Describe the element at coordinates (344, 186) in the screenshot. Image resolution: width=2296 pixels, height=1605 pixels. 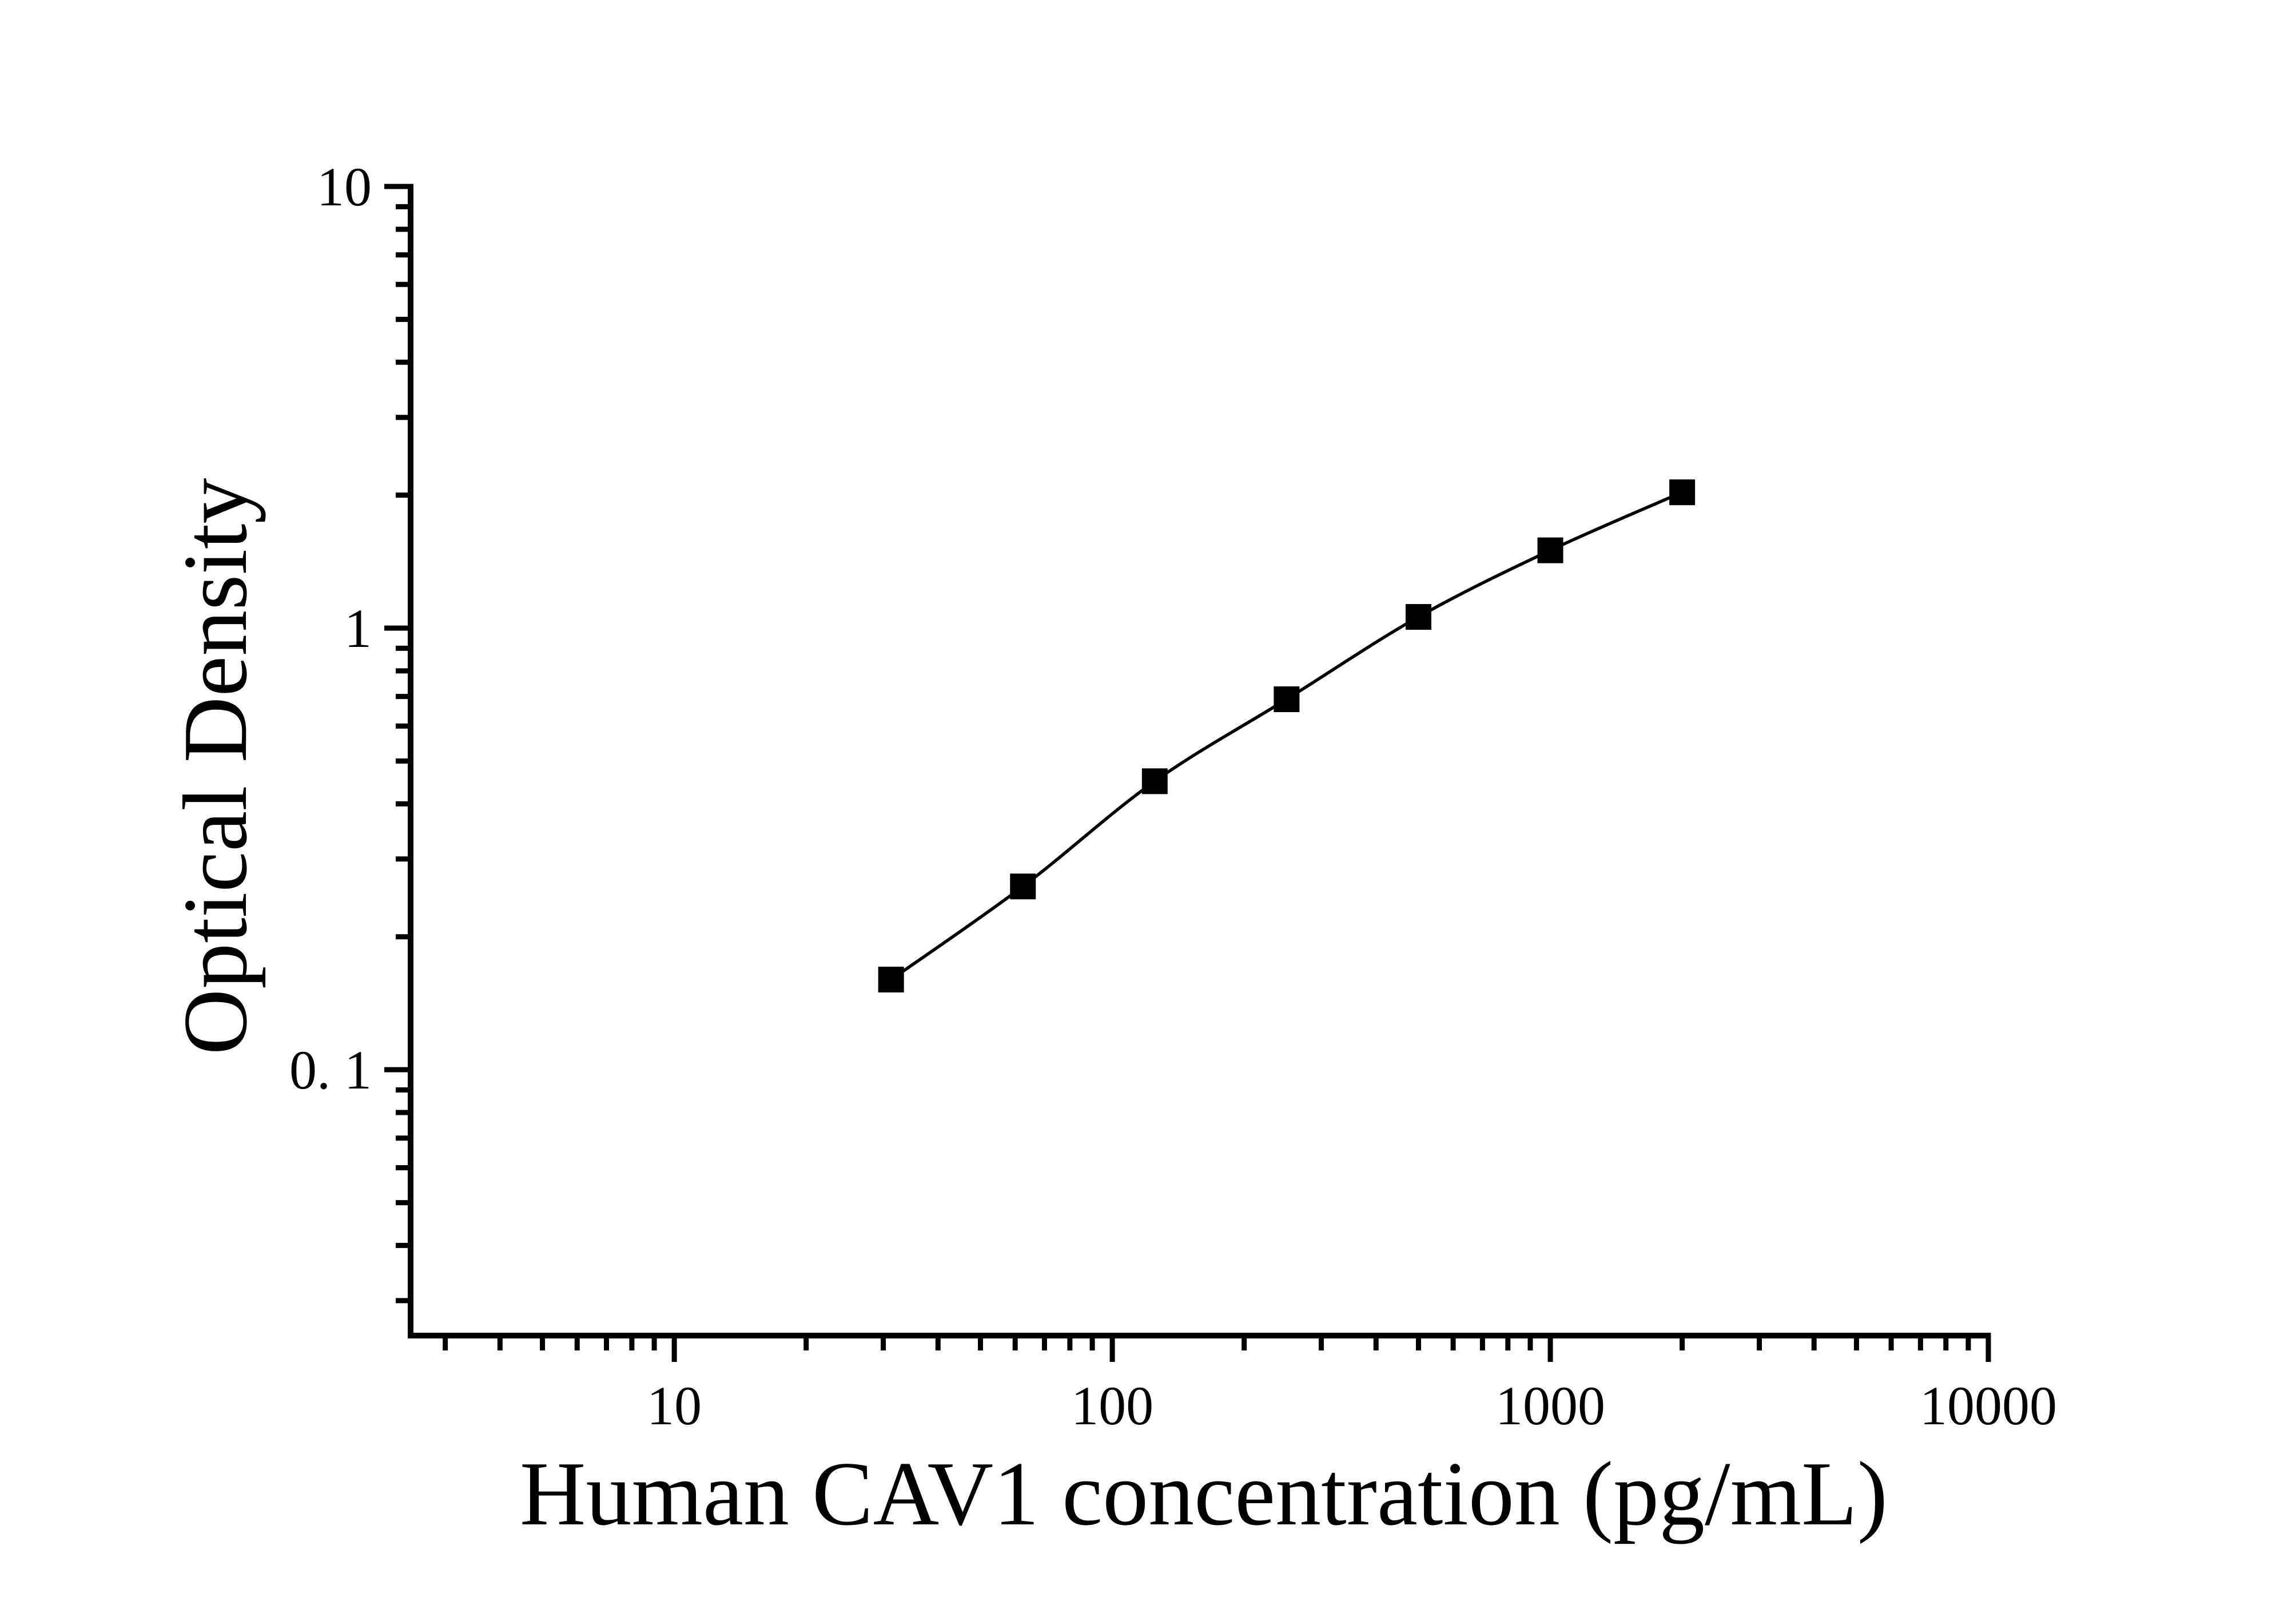
I see `y-tick-label: 10` at that location.